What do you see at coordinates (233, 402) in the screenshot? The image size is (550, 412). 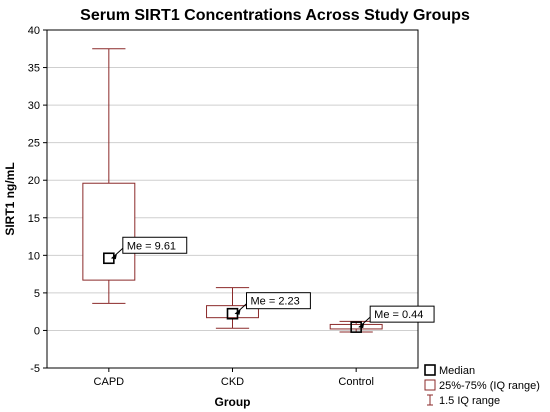 I see `x-axis-label: Group` at bounding box center [233, 402].